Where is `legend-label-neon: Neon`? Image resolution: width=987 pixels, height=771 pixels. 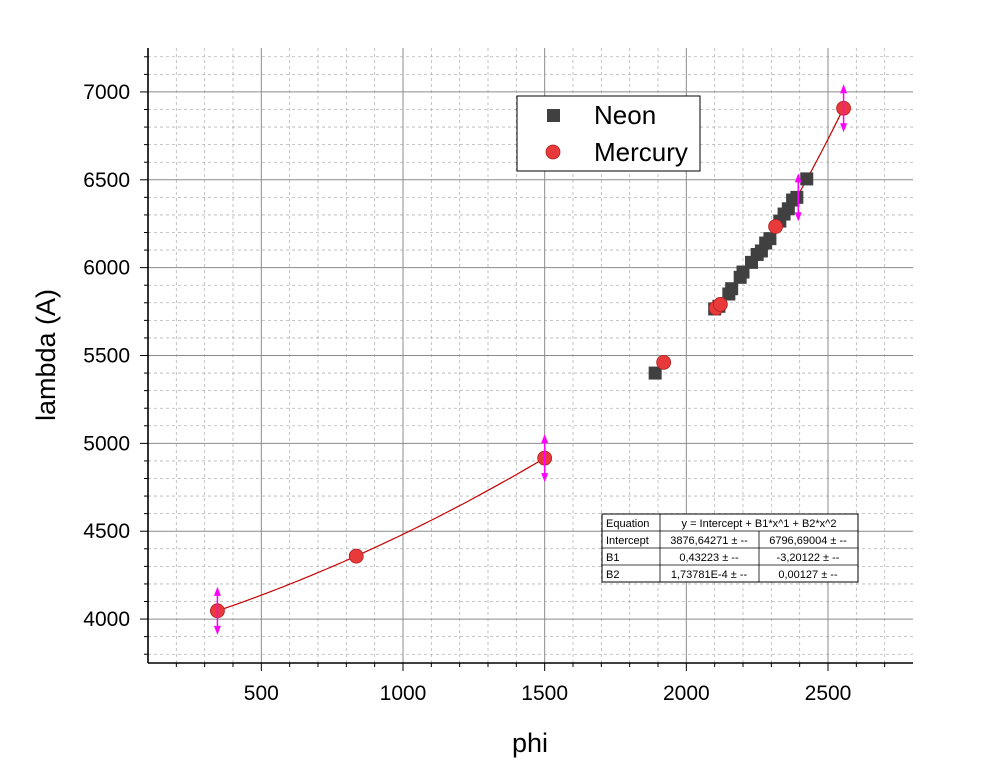
legend-label-neon: Neon is located at coordinates (625, 115).